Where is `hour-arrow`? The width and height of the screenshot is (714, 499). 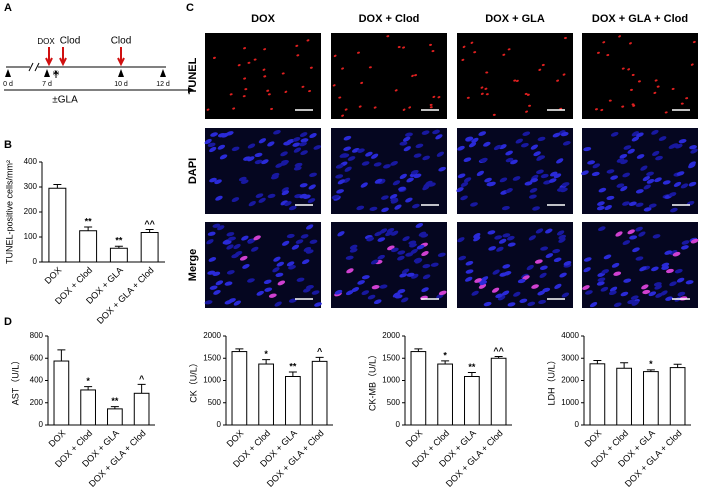 hour-arrow is located at coordinates (56, 74).